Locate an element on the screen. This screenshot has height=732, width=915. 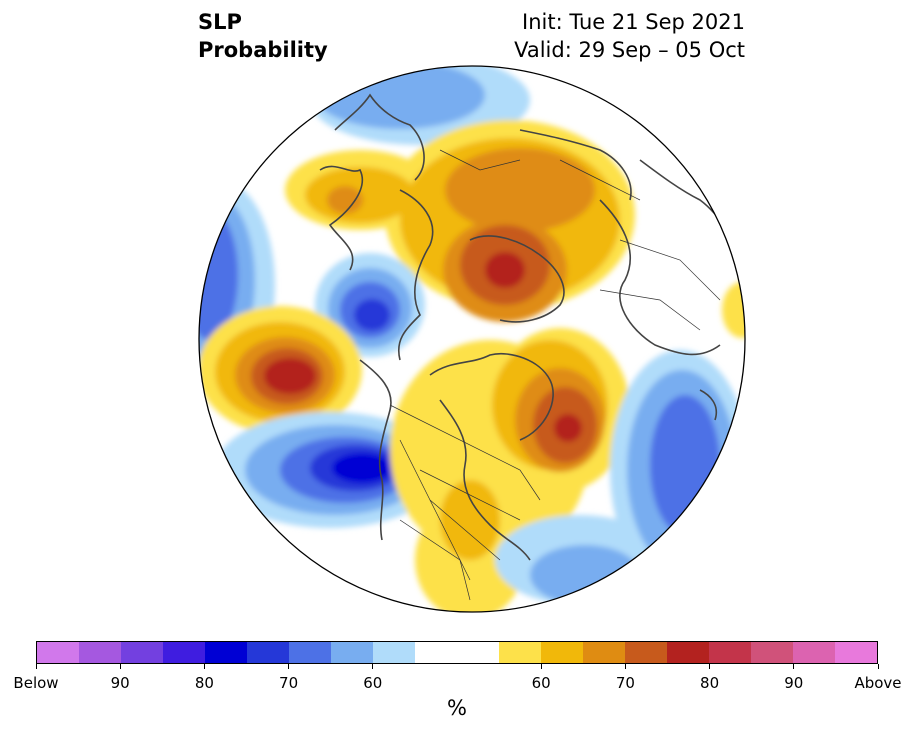
colorbar is located at coordinates (457, 652).